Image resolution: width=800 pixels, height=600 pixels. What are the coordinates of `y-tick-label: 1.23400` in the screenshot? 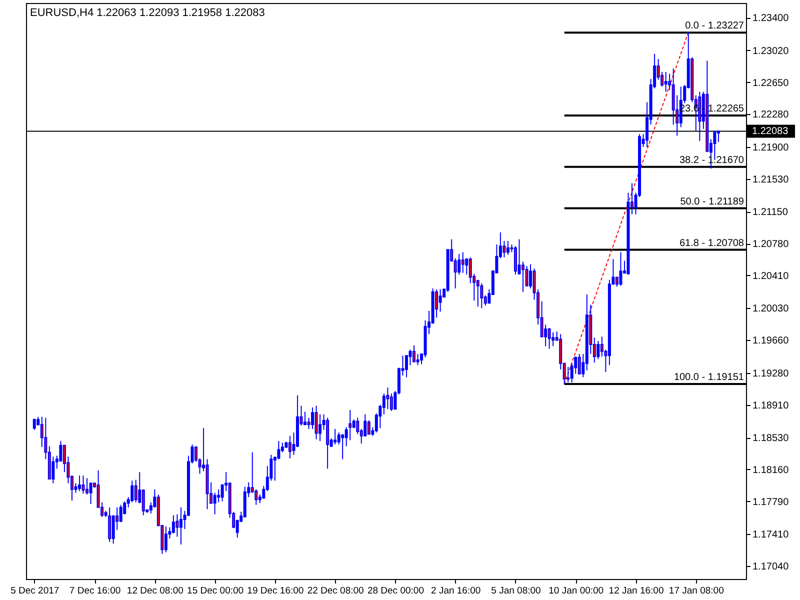 It's located at (771, 18).